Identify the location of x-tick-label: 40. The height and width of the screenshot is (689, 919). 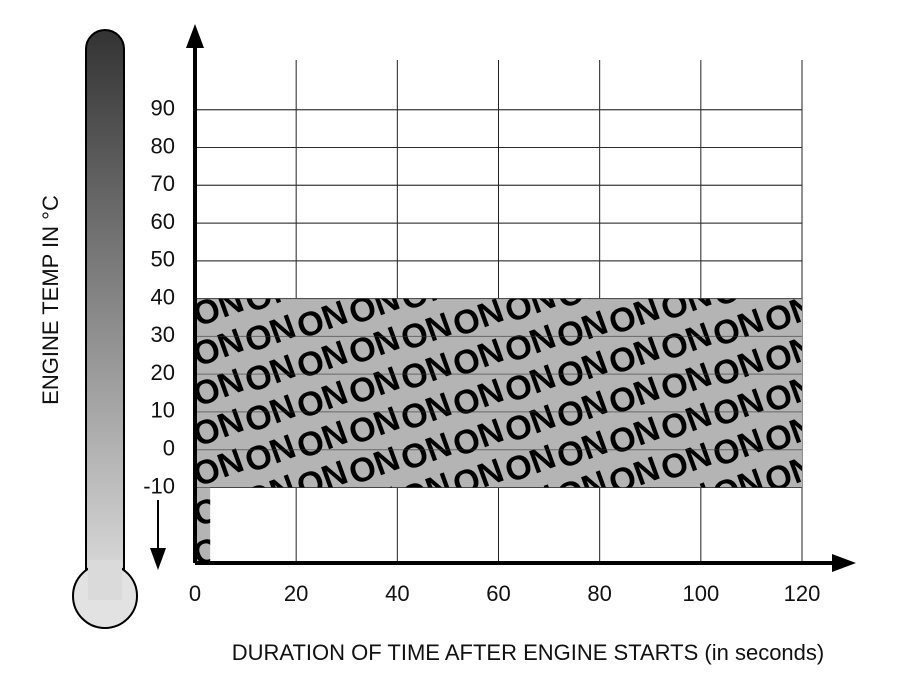
(397, 593).